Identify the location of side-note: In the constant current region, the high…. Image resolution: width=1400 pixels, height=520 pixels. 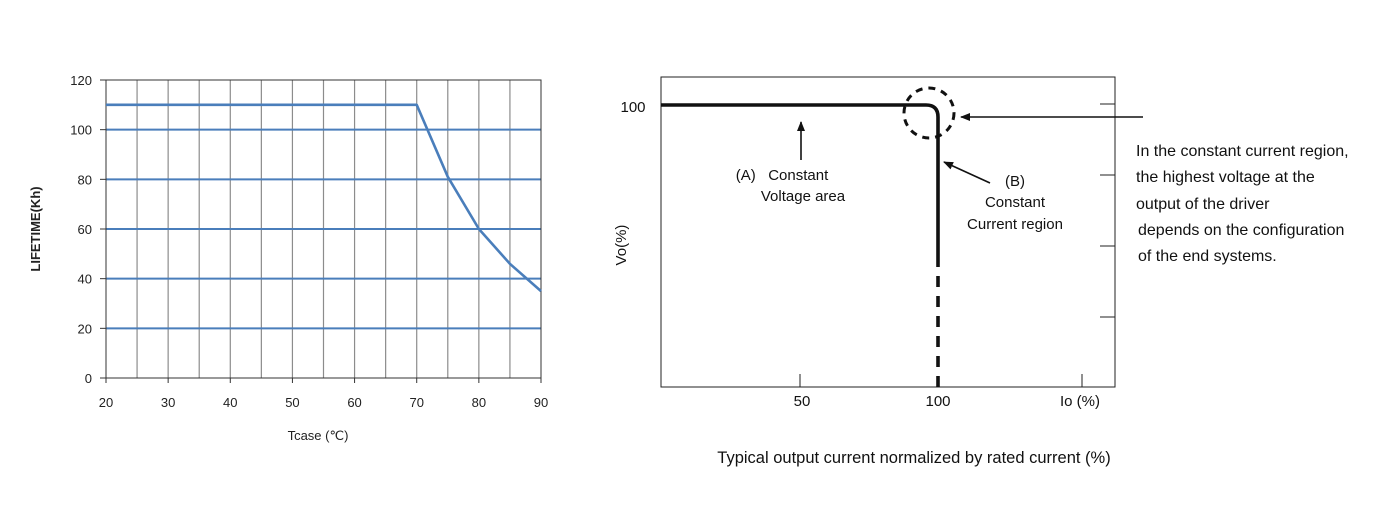
(1242, 204).